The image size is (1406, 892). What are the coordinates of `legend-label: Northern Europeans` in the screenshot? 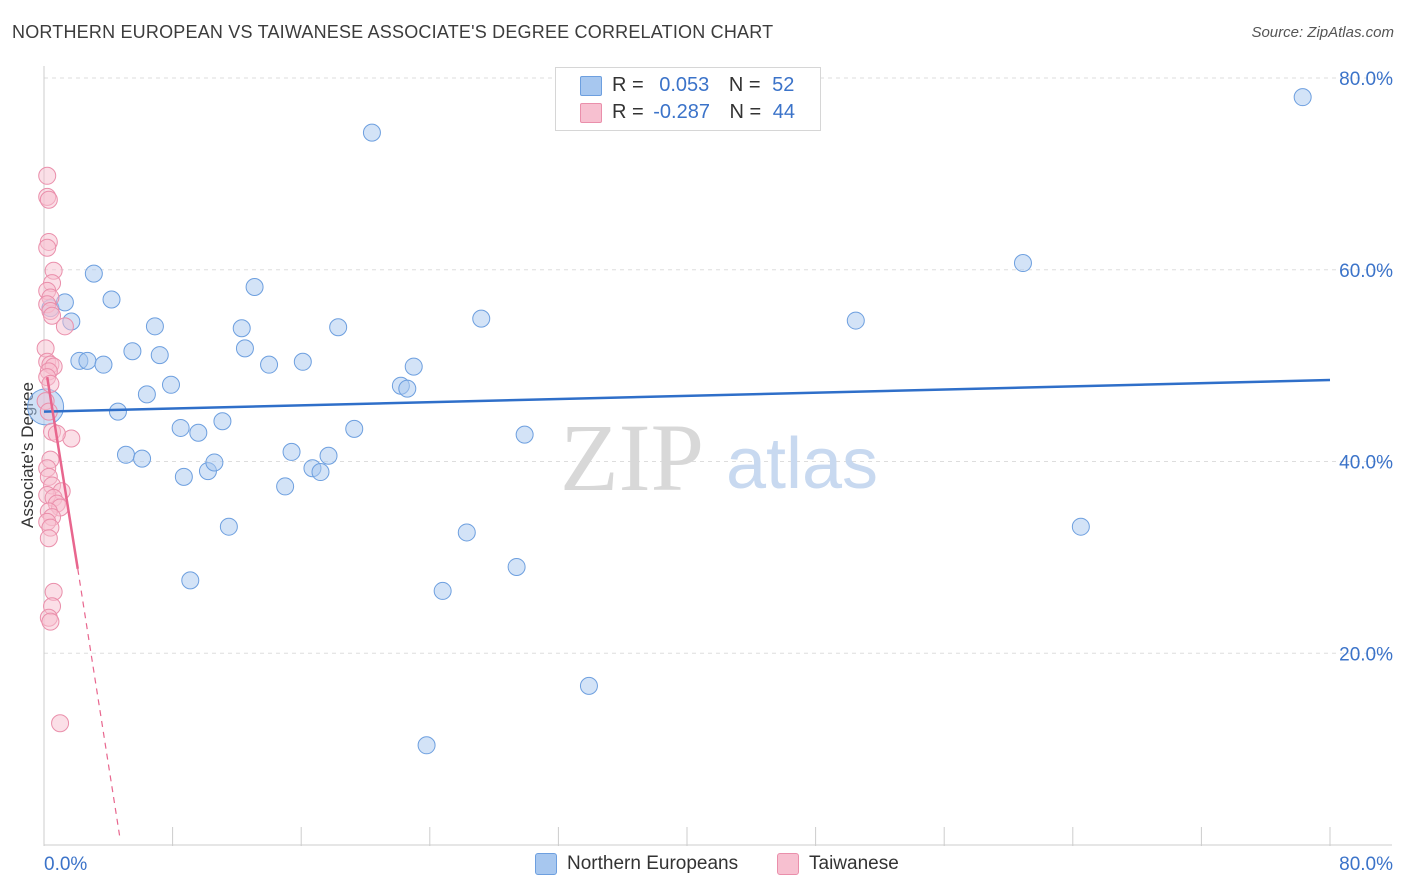 It's located at (653, 863).